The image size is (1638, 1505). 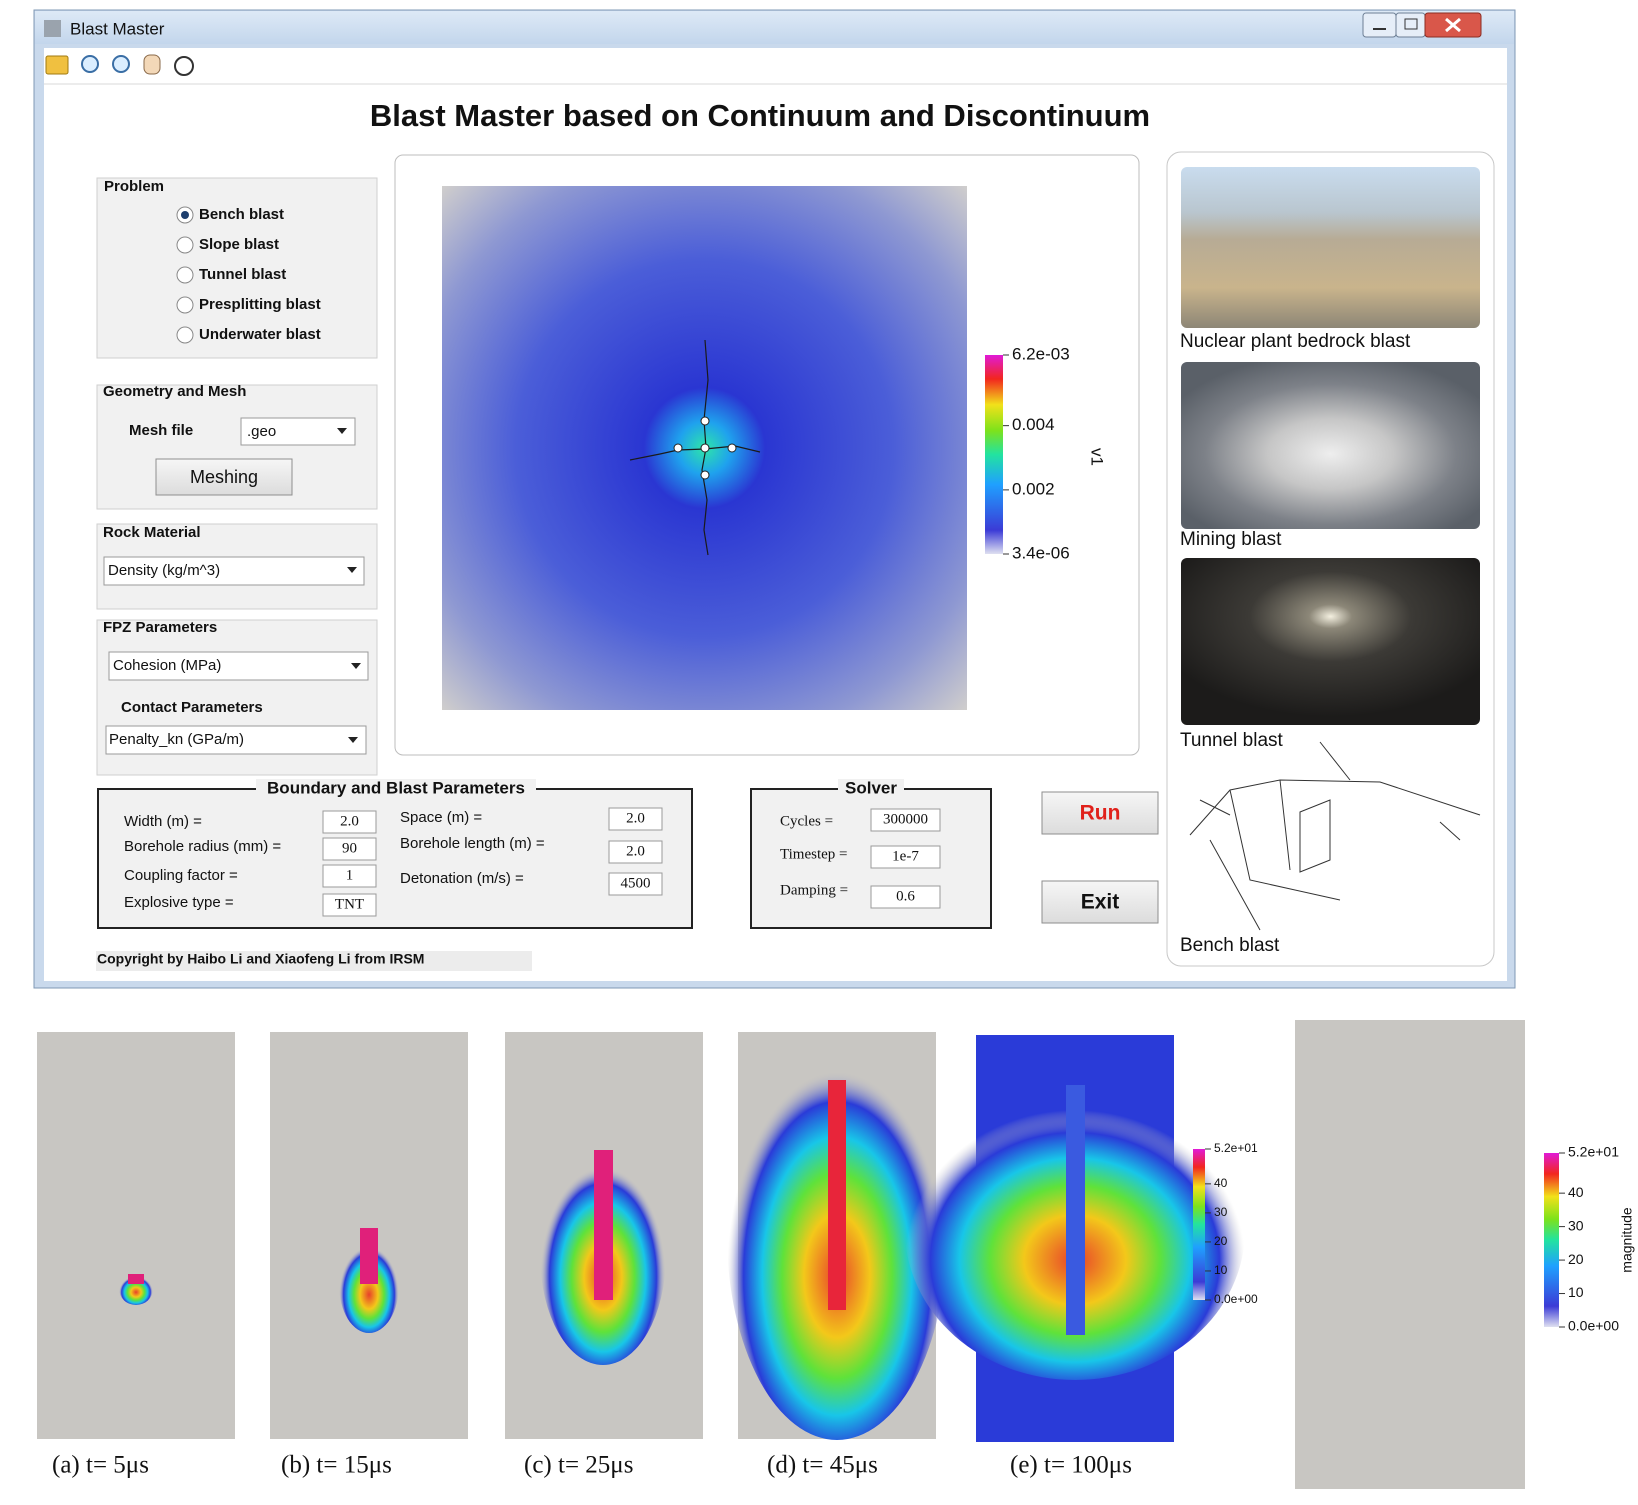 What do you see at coordinates (1627, 1240) in the screenshot?
I see `colorbar-label: magnitude` at bounding box center [1627, 1240].